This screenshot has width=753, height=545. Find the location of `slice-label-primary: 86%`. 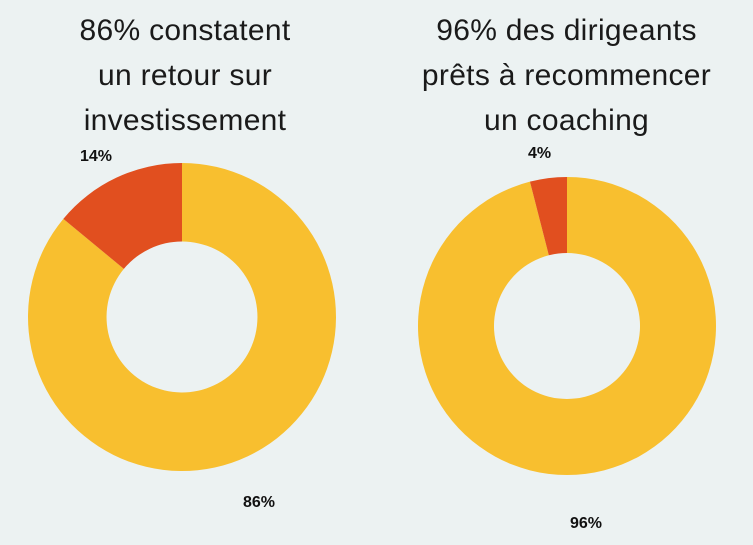

slice-label-primary: 86% is located at coordinates (259, 502).